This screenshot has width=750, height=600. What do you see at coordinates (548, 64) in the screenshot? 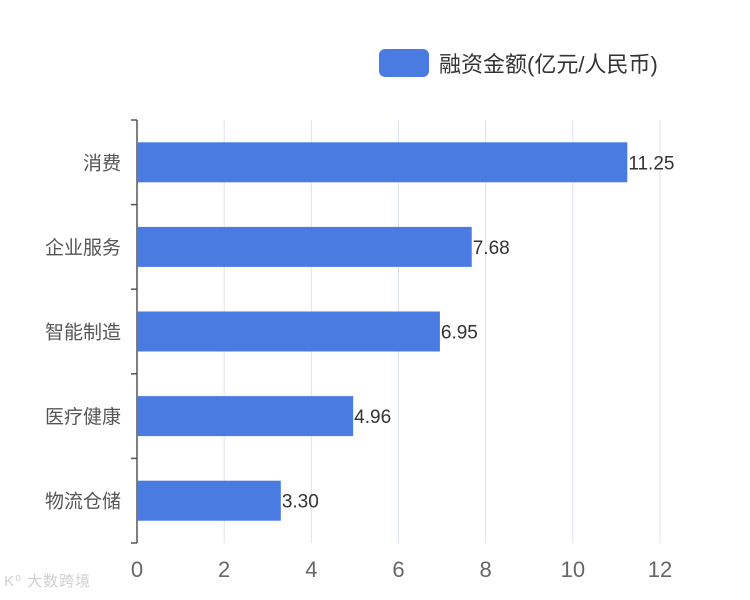
I see `legend-label: 融资金额(亿元/人民币)` at bounding box center [548, 64].